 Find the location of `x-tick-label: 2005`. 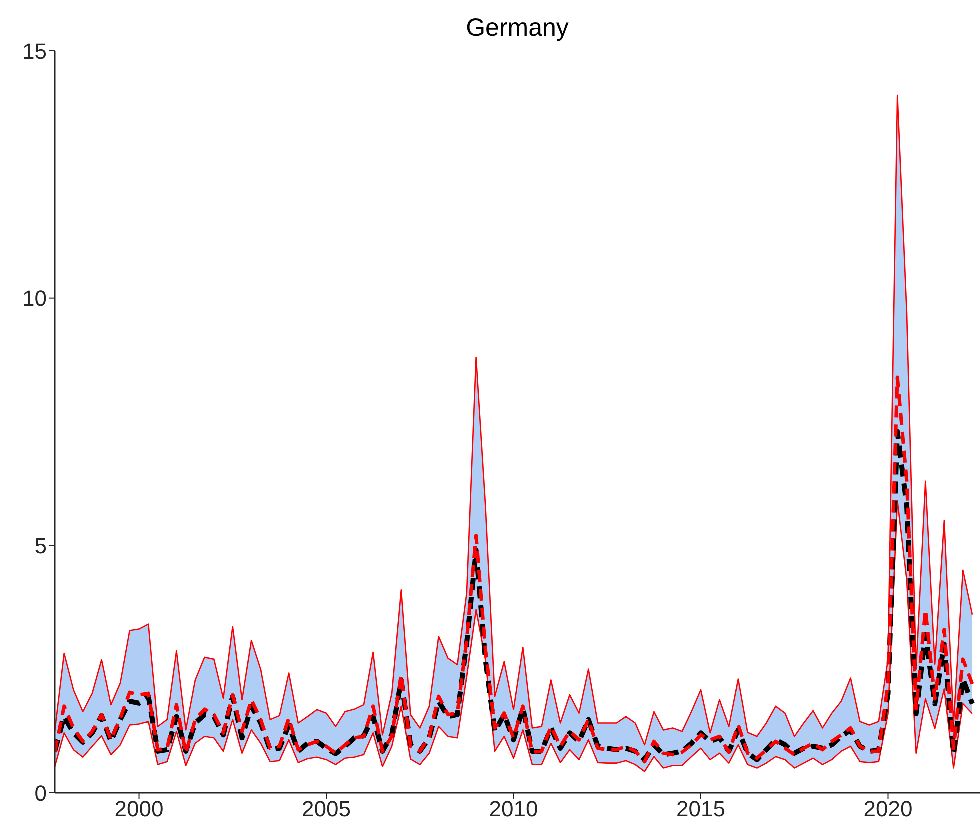

x-tick-label: 2005 is located at coordinates (326, 809).